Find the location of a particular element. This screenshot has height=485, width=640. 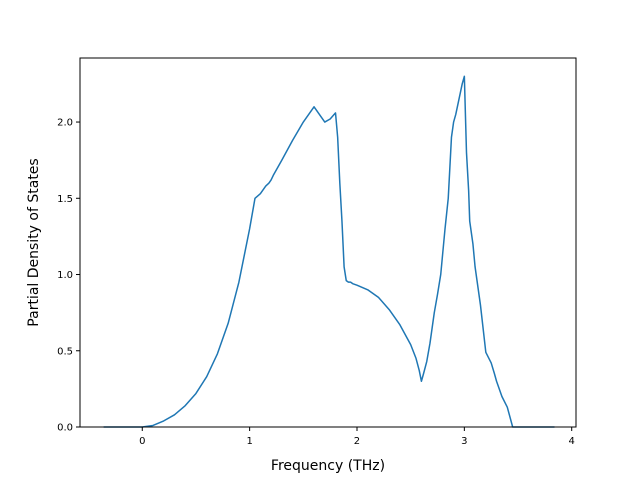

x-tick-label: 2 is located at coordinates (357, 441).